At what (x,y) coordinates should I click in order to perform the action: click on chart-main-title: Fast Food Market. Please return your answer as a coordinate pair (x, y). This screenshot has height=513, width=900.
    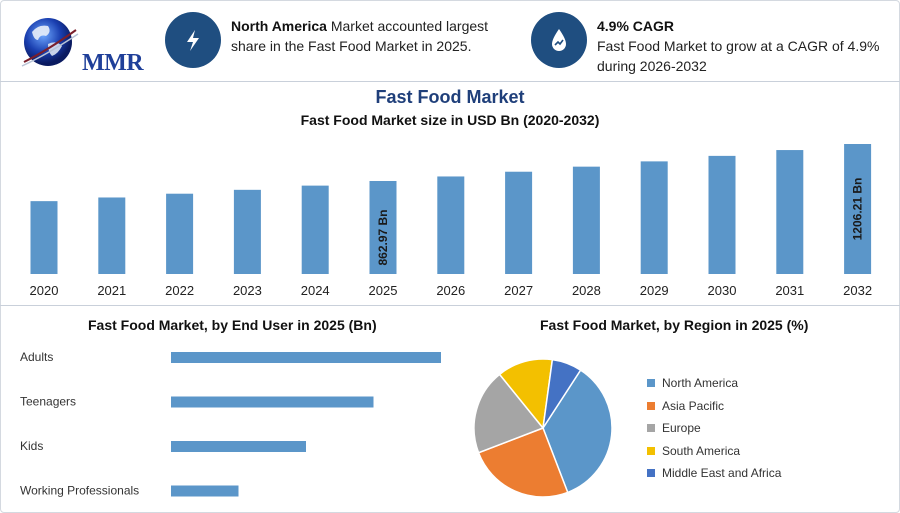
    Looking at the image, I should click on (450, 97).